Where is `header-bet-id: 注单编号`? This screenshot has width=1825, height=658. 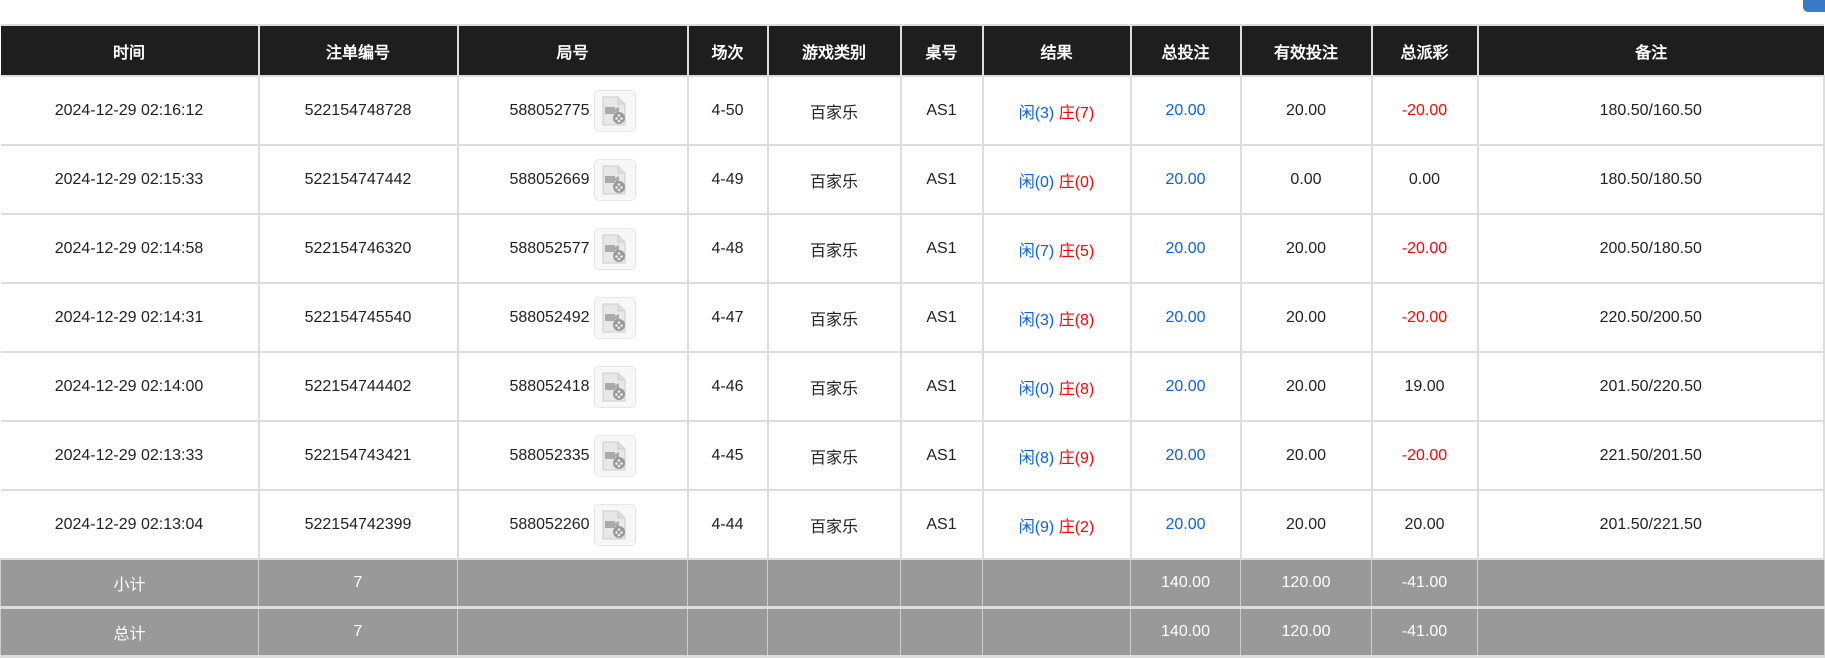
header-bet-id: 注单编号 is located at coordinates (357, 50).